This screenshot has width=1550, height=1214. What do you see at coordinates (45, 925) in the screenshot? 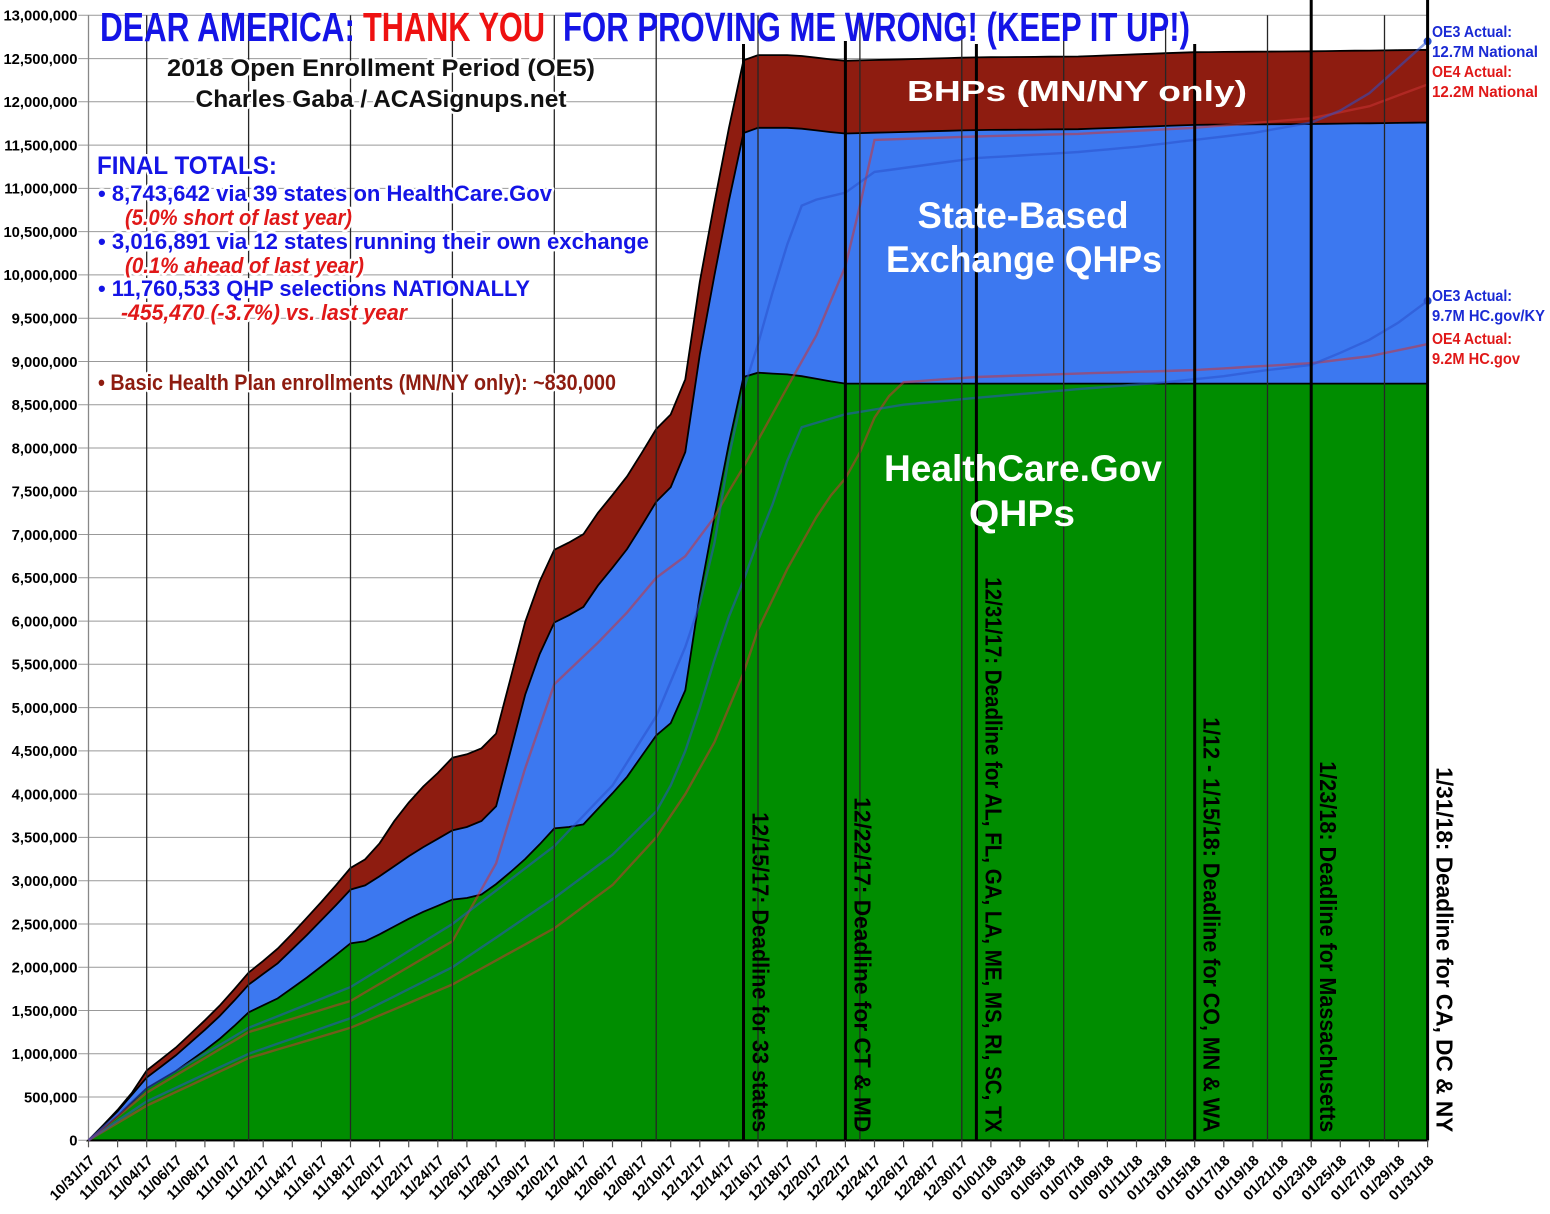
I see `svg-text: 2,500,000` at bounding box center [45, 925].